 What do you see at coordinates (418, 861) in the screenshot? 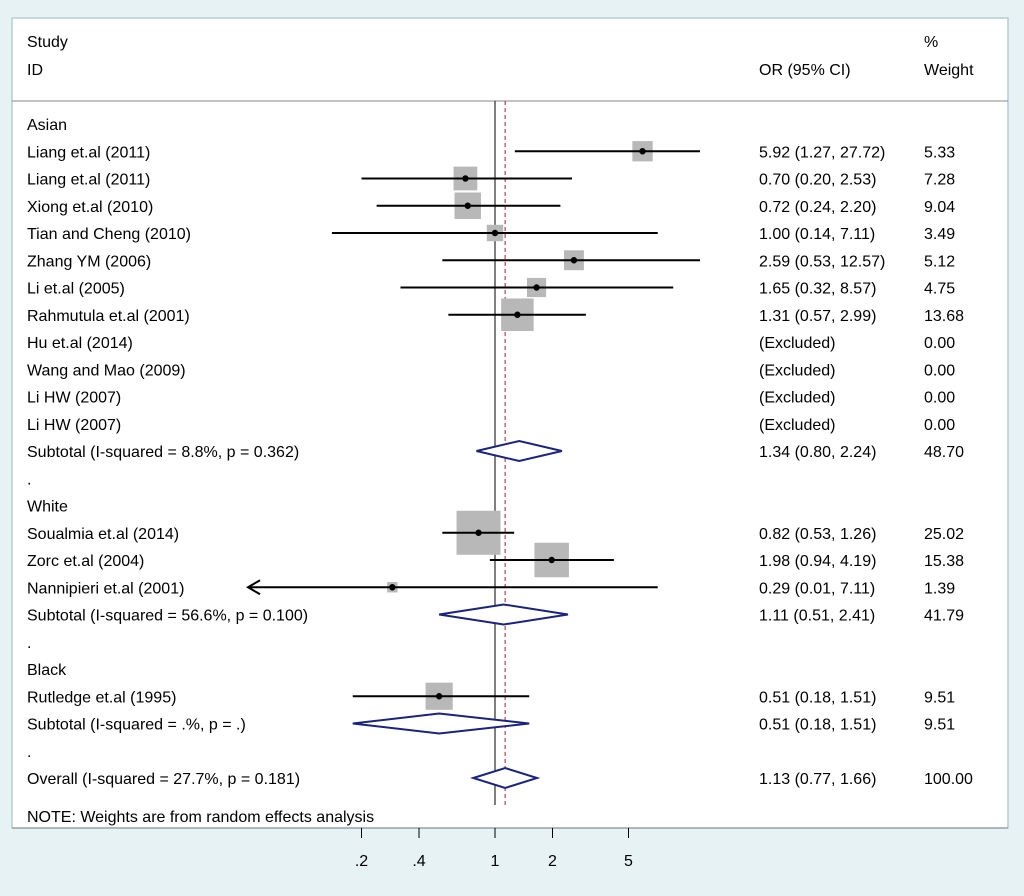
I see `x-tick-label: .4` at bounding box center [418, 861].